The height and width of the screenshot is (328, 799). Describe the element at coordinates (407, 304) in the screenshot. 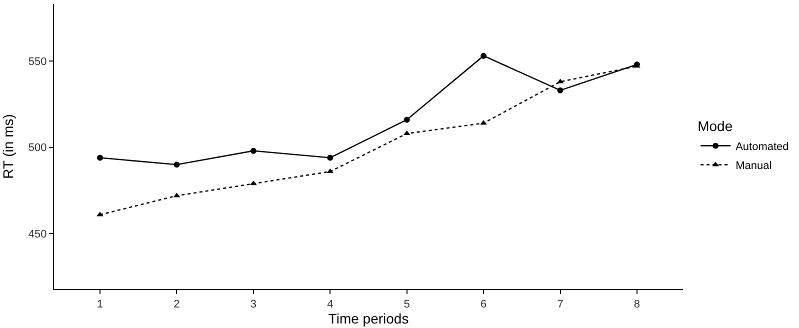

I see `x-tick-label: 5` at that location.